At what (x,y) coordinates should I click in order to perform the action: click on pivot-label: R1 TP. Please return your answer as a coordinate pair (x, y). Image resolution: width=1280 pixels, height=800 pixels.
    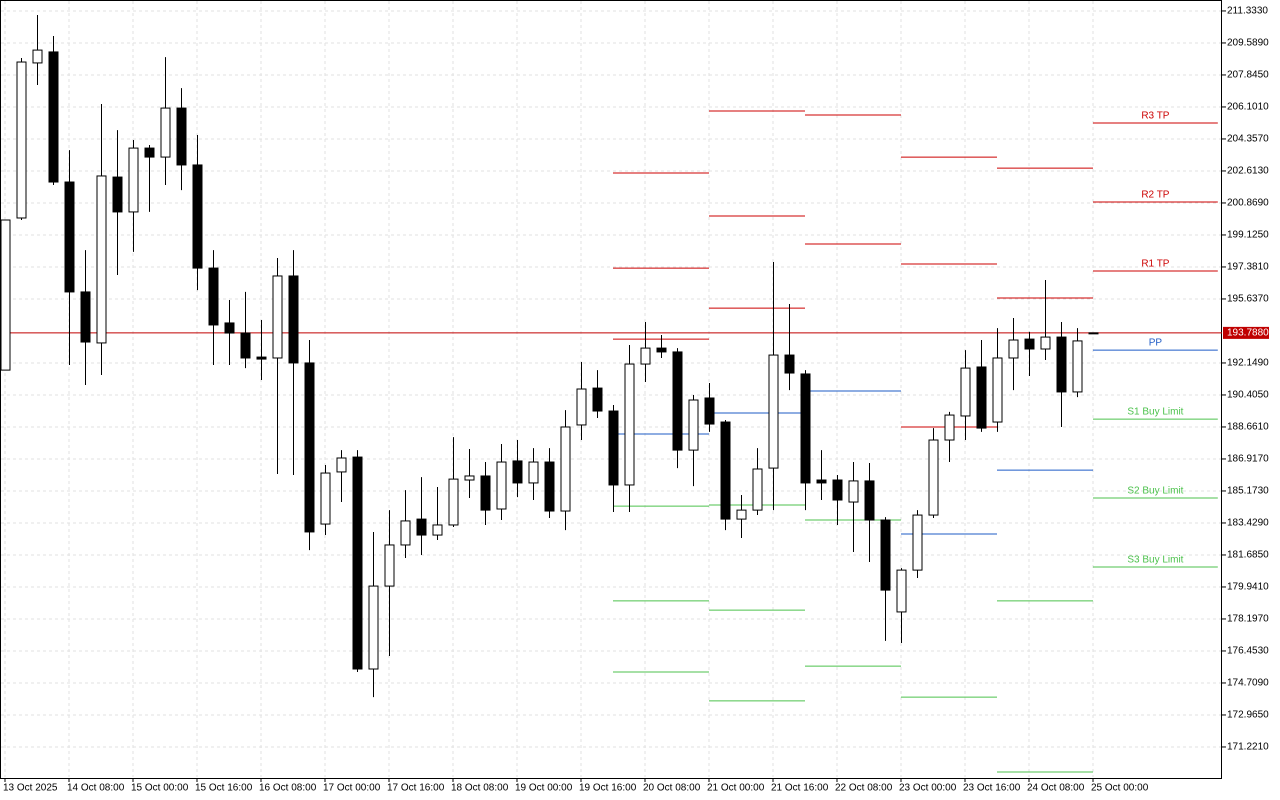
    Looking at the image, I should click on (1155, 264).